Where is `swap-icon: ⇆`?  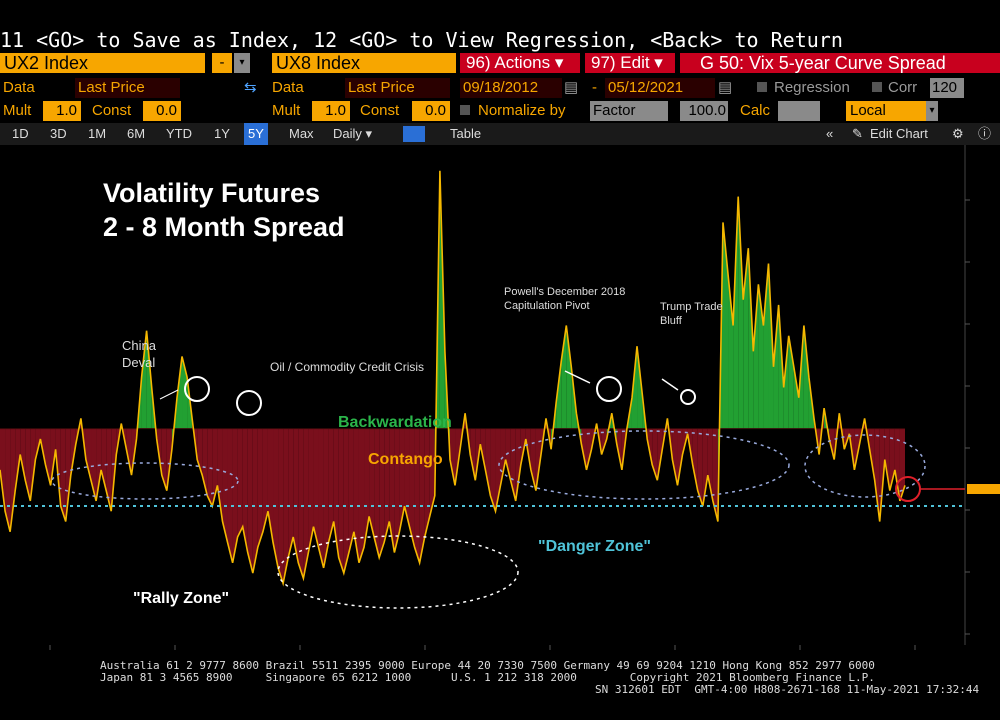 swap-icon: ⇆ is located at coordinates (250, 87).